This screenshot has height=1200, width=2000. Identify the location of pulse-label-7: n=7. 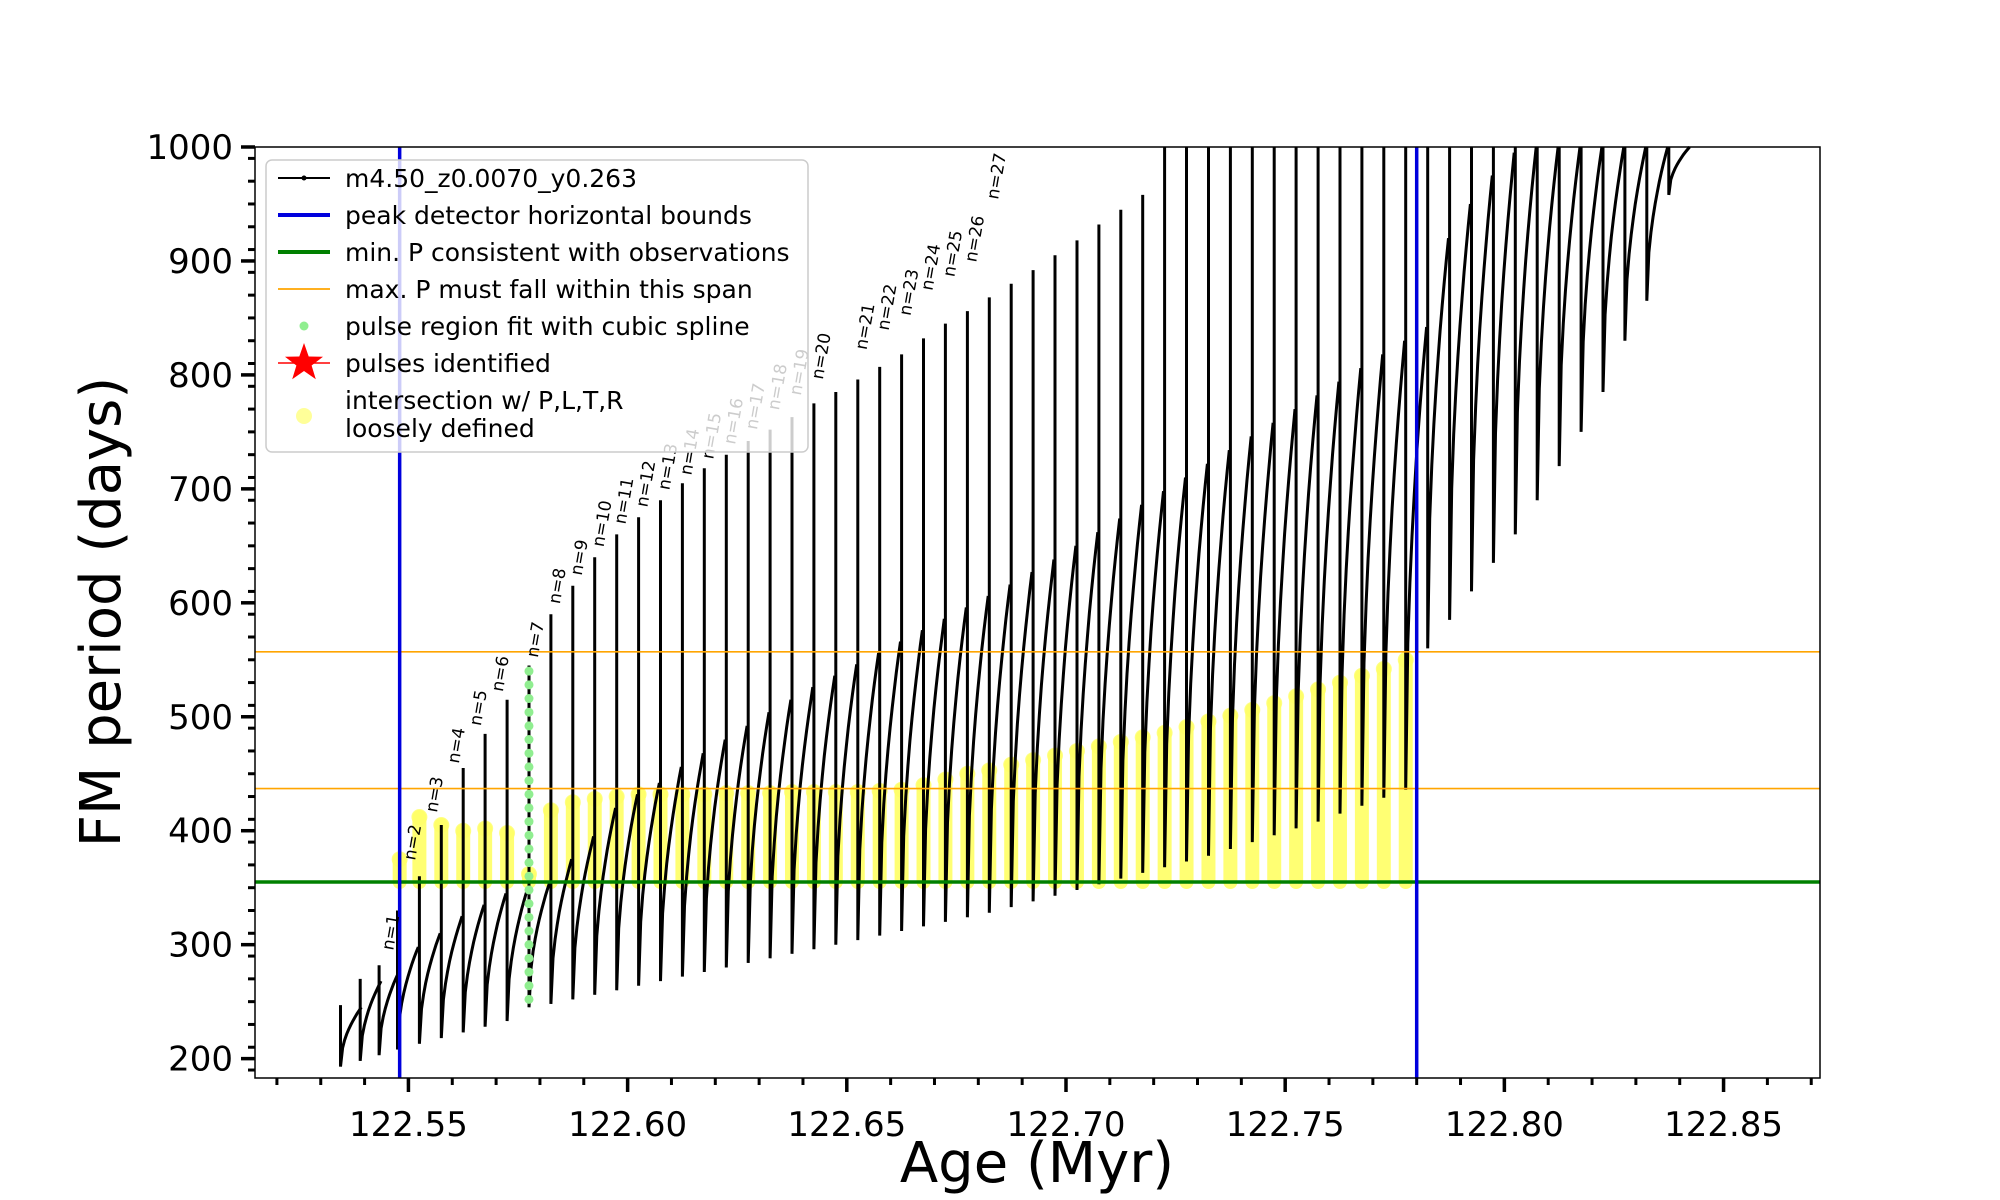
(536, 639).